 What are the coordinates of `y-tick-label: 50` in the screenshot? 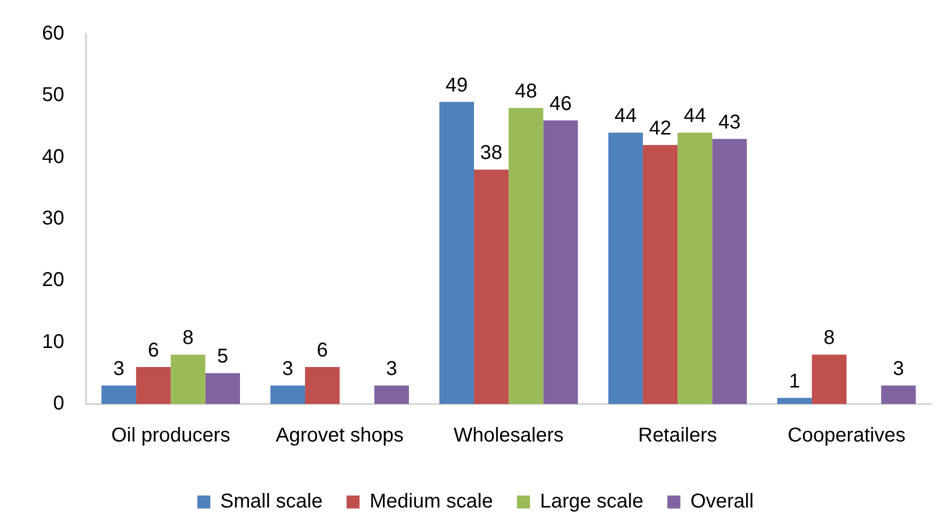 It's located at (53, 95).